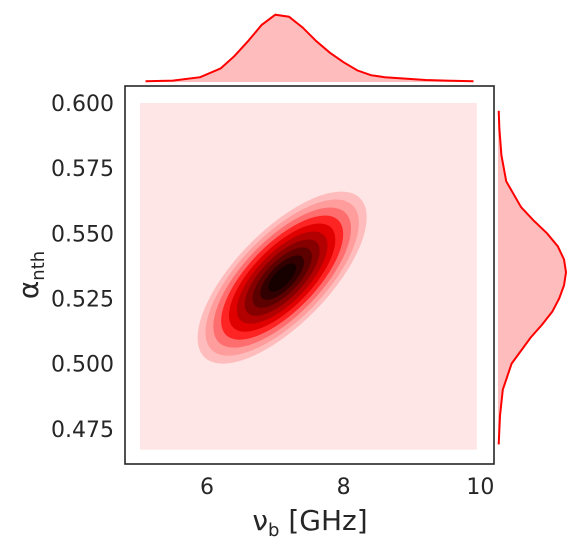 This screenshot has width=578, height=548. Describe the element at coordinates (82, 365) in the screenshot. I see `y-tick-label: 0.500` at that location.